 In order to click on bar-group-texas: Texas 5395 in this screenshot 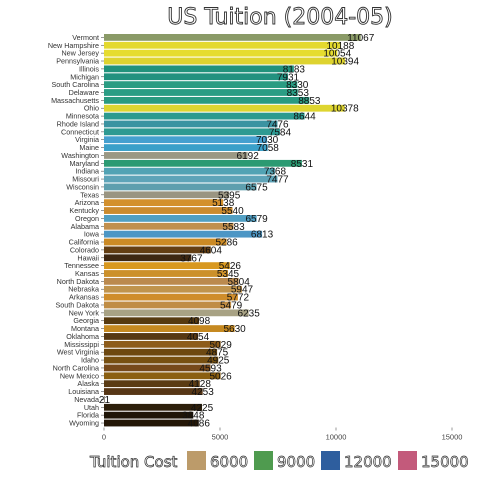, I will do `click(160, 195)`.